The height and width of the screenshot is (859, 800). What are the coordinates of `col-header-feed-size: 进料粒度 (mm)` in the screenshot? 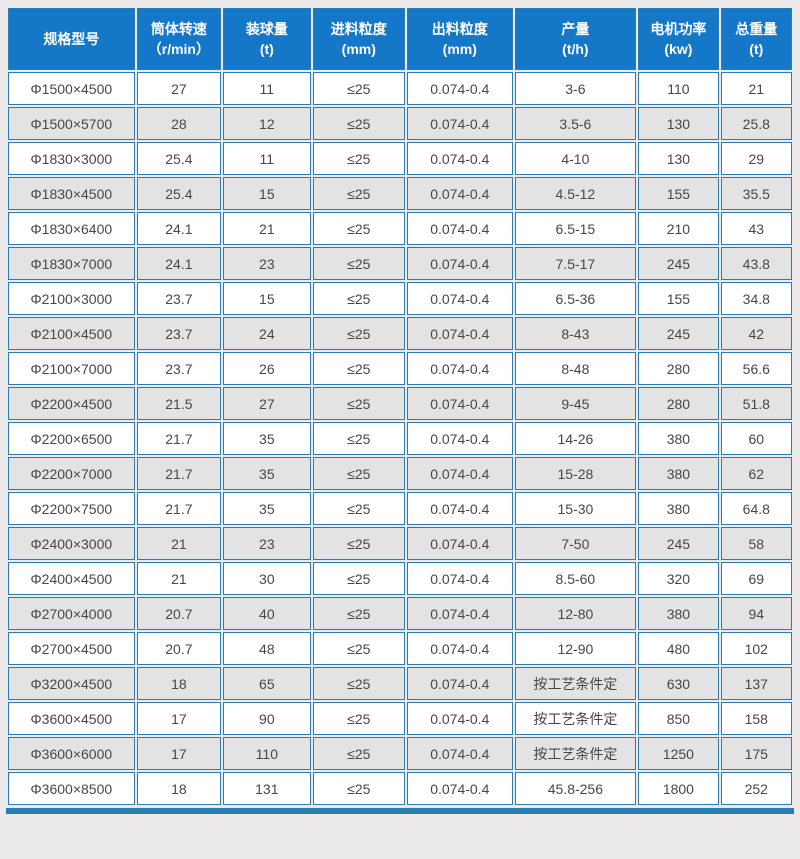 It's located at (359, 39).